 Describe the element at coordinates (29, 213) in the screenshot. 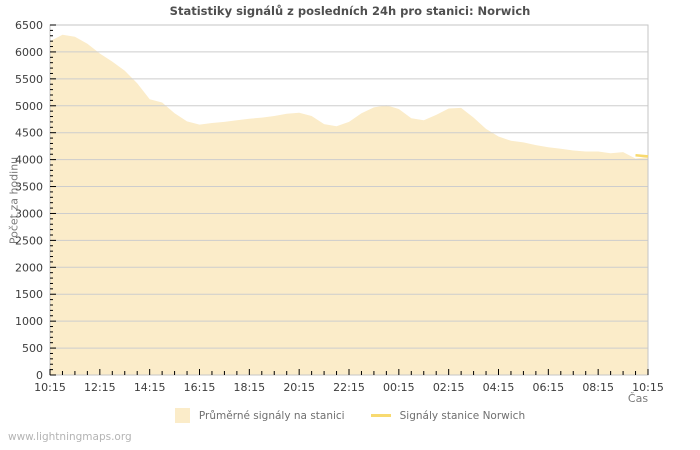

I see `svg-text: 3000` at that location.